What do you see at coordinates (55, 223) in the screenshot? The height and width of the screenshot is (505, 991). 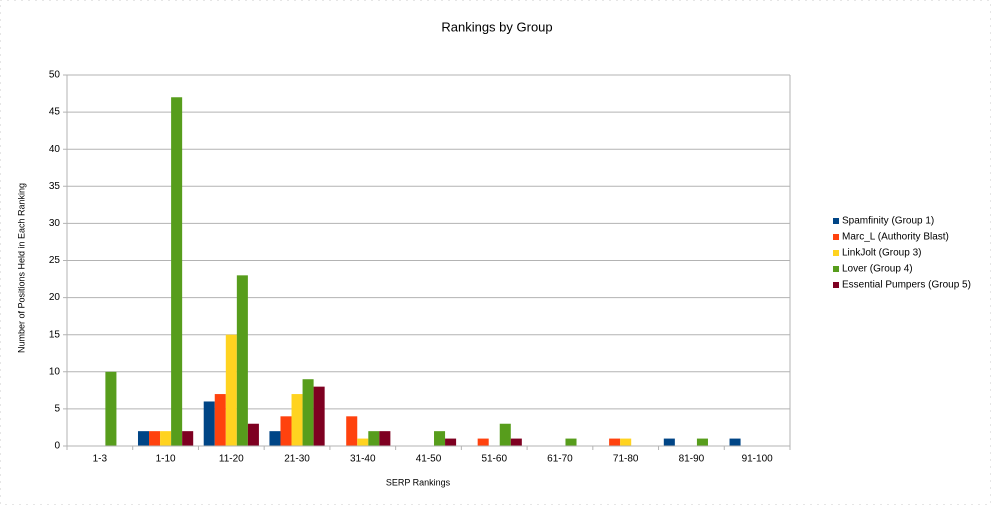 I see `y-tick-label: 30` at bounding box center [55, 223].